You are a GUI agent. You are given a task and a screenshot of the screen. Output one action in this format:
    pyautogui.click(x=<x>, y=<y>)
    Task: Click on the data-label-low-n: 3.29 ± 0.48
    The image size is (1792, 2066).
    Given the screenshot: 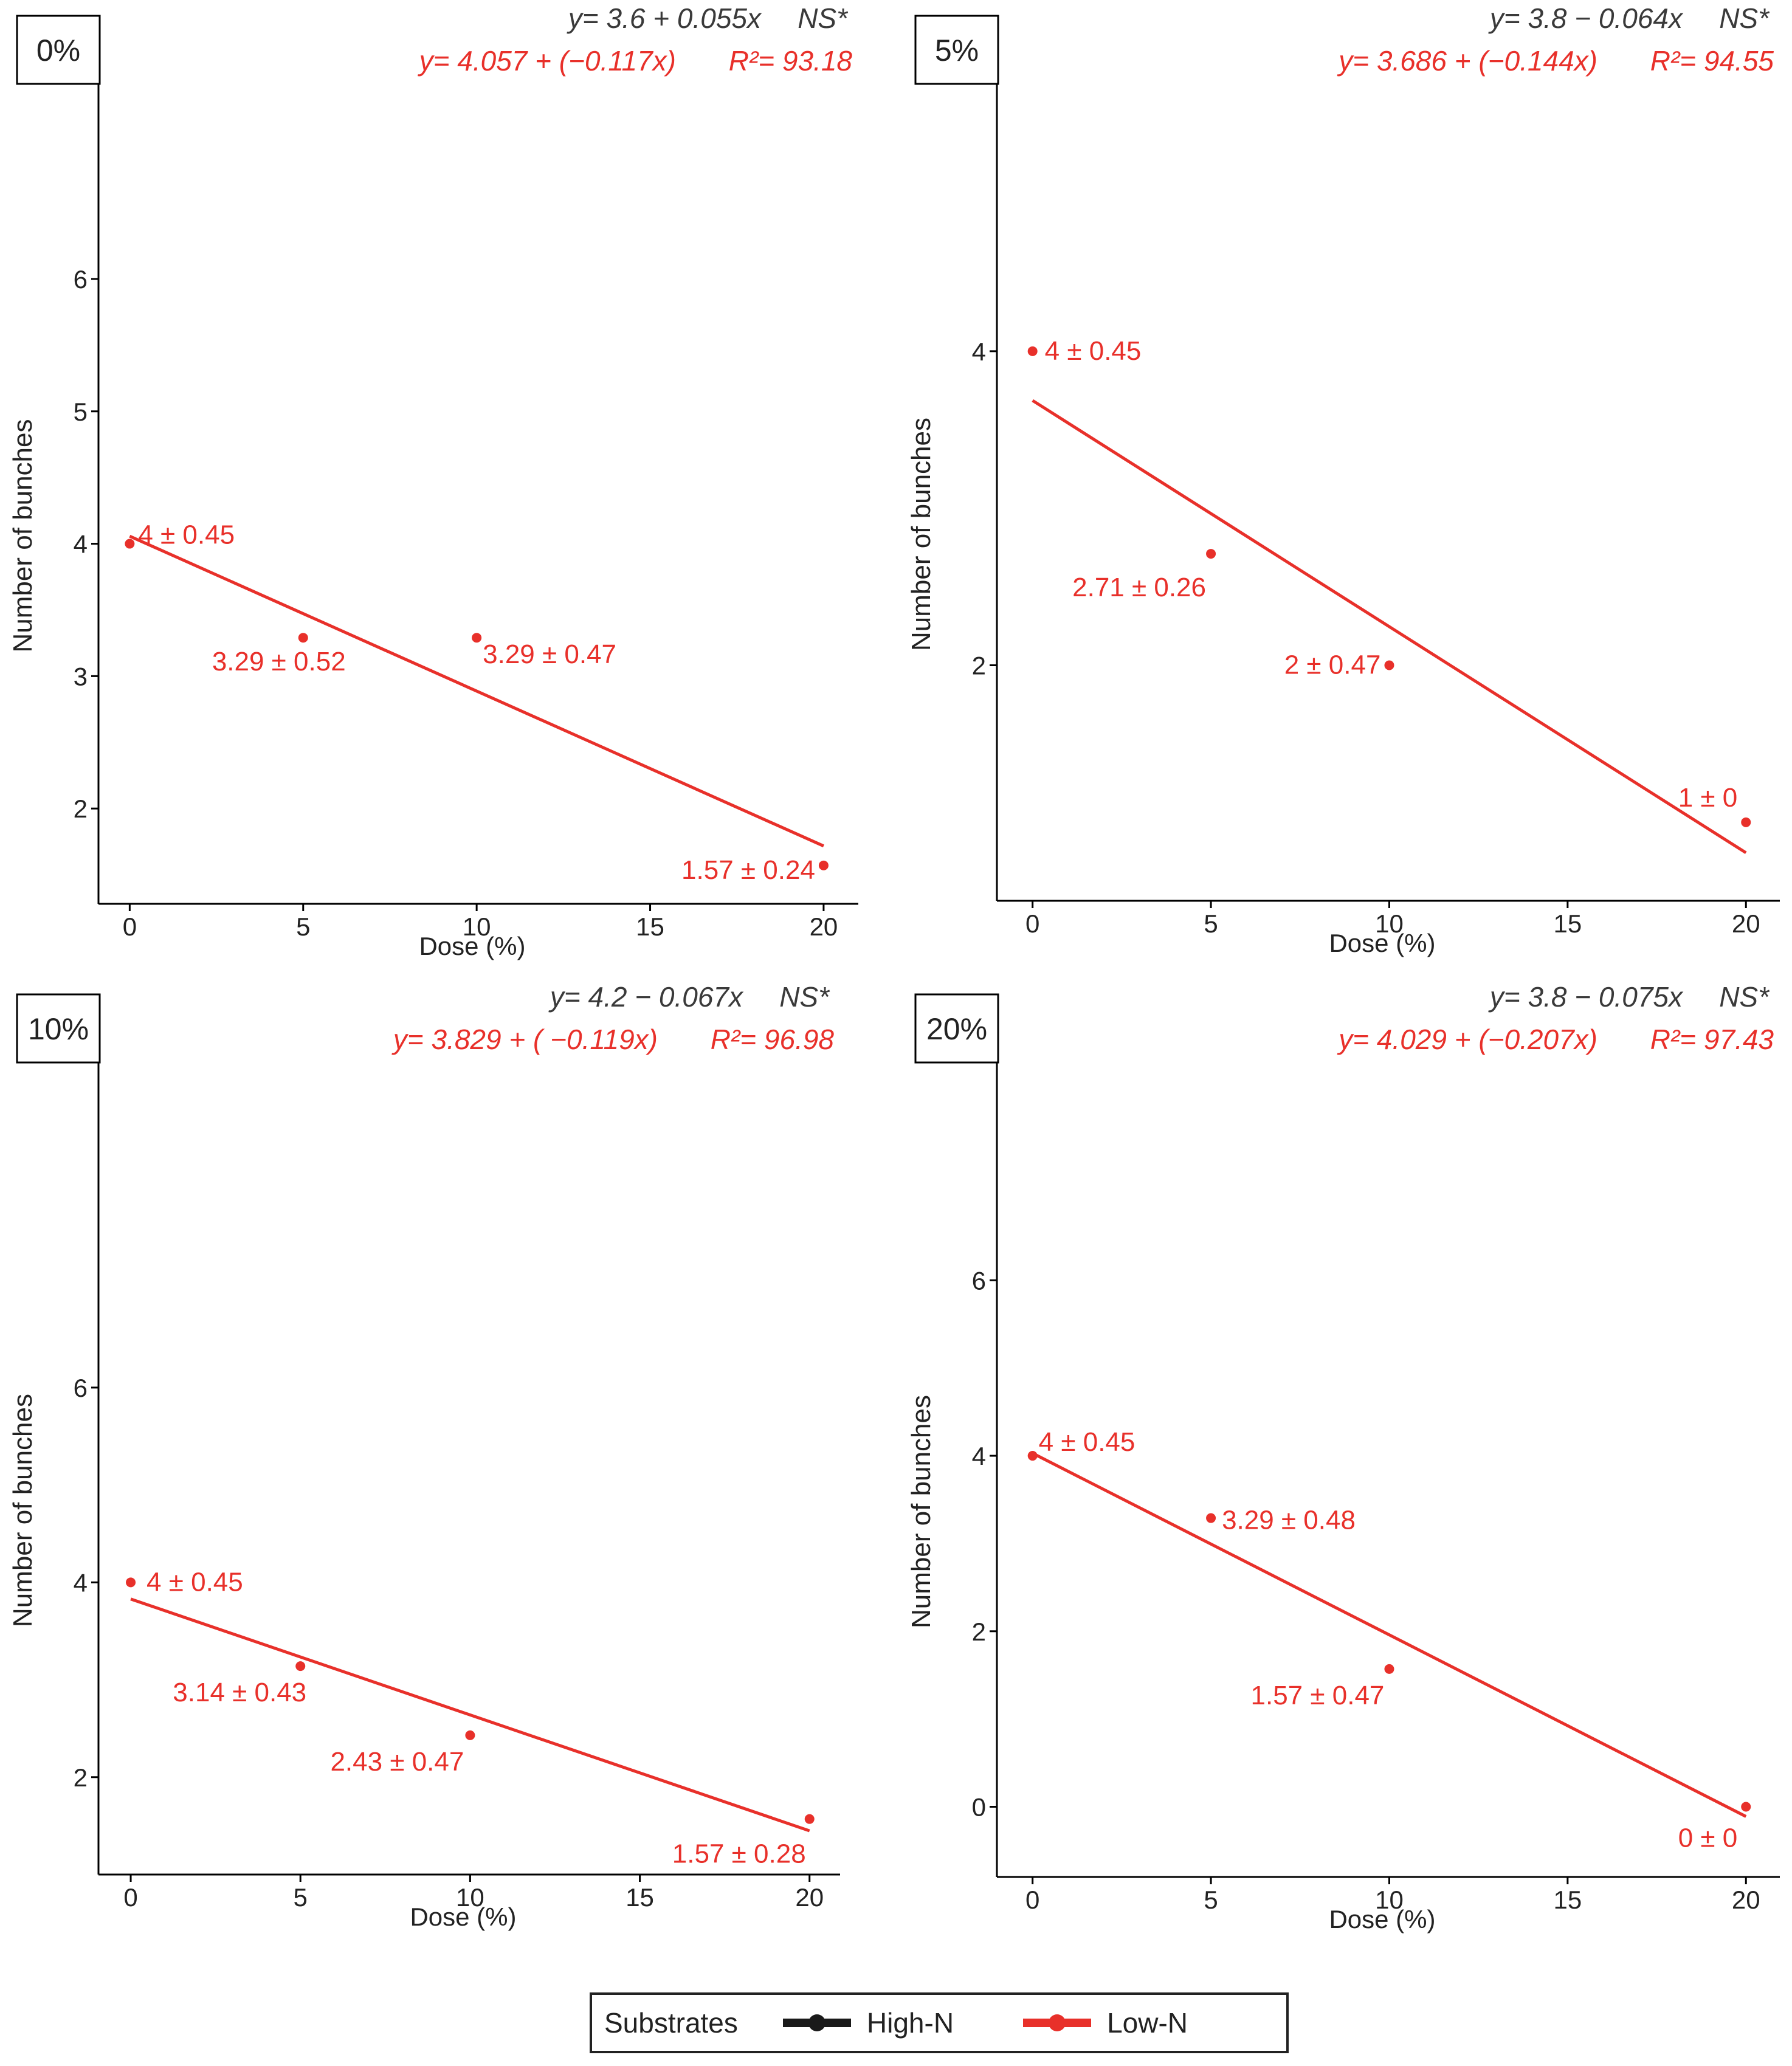 What is the action you would take?
    pyautogui.click(x=1289, y=1520)
    